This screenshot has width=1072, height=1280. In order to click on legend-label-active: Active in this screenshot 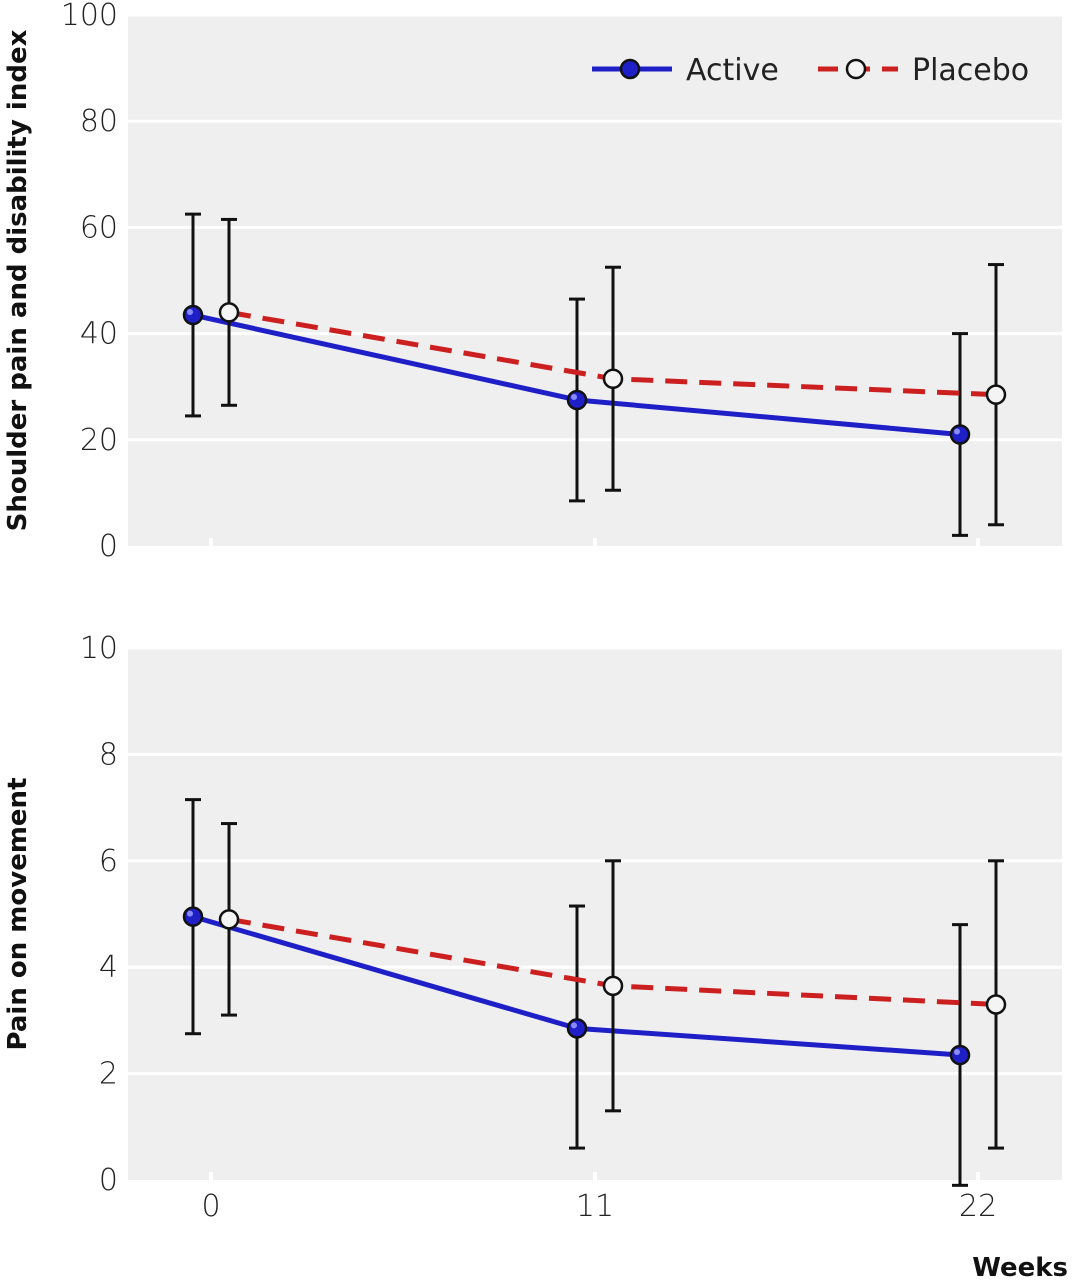, I will do `click(732, 70)`.